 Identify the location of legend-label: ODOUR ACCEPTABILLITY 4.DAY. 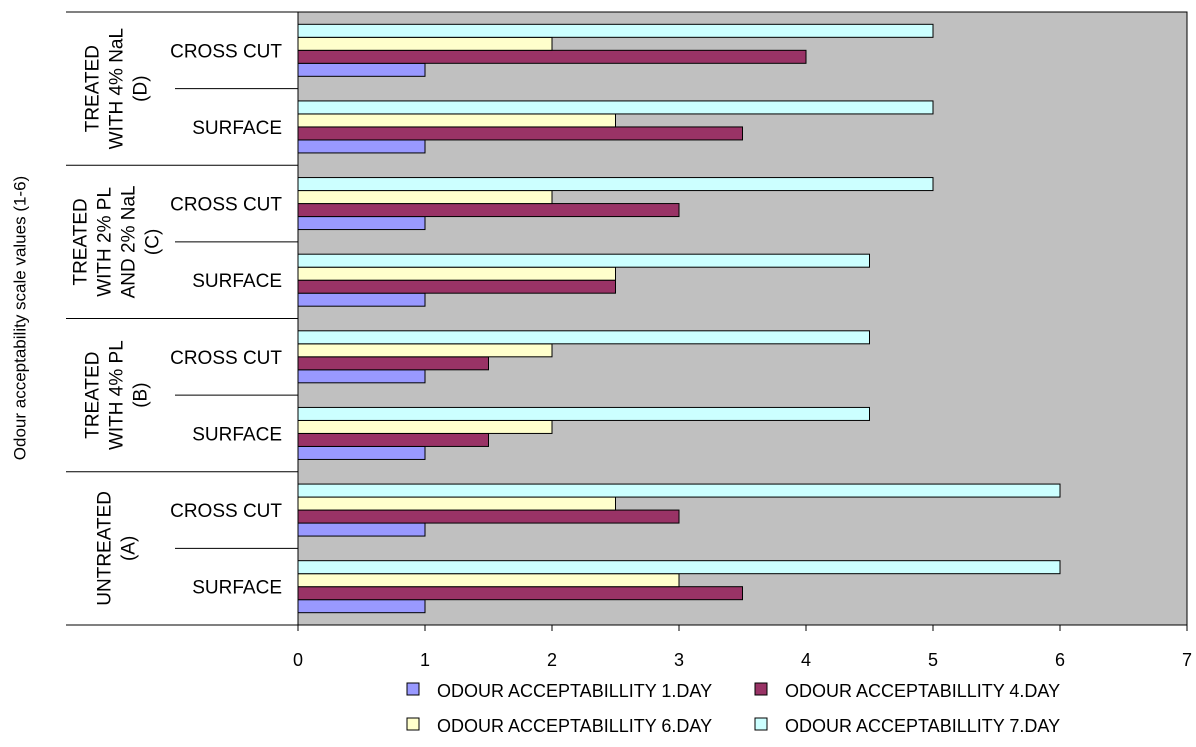
(922, 691).